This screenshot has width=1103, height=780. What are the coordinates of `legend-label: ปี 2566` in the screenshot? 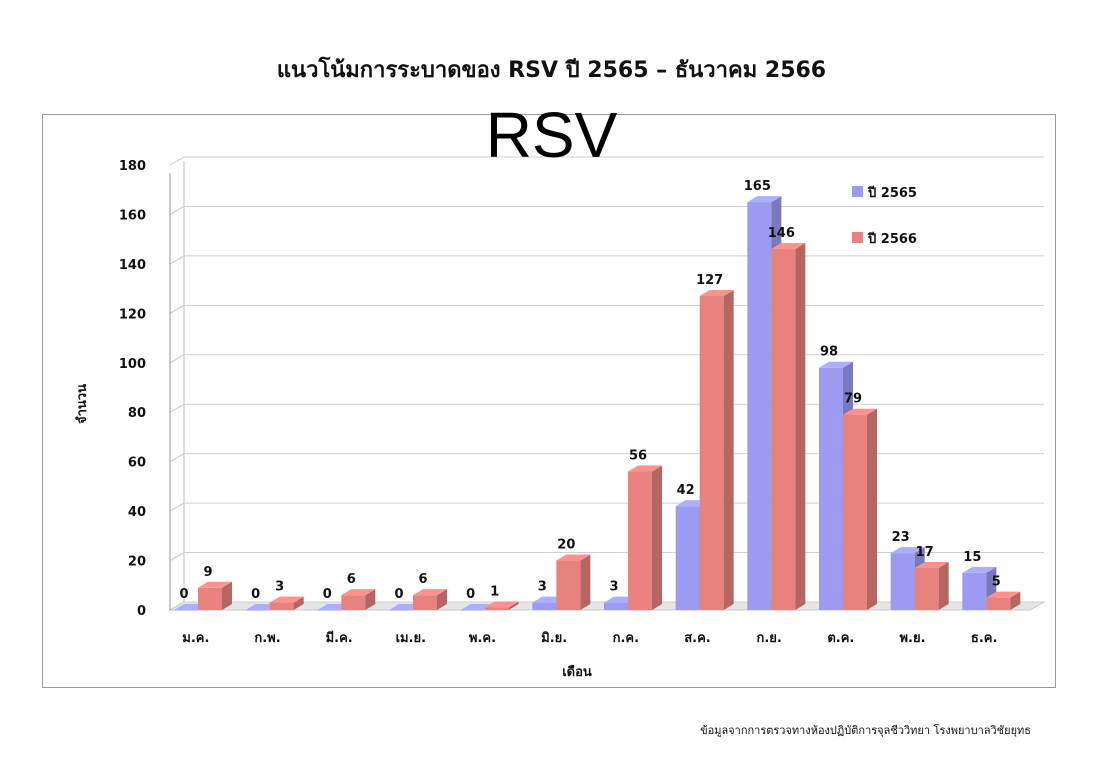 It's located at (892, 239).